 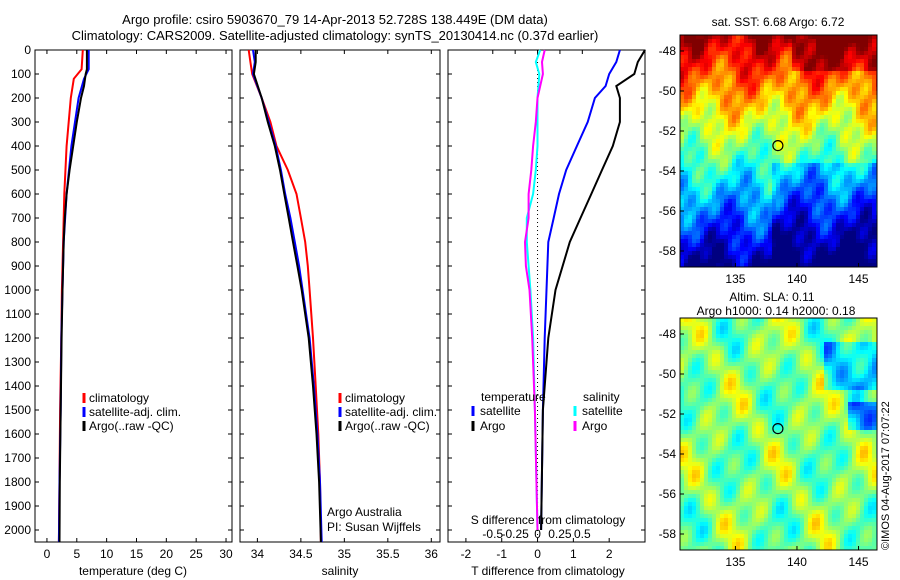 What do you see at coordinates (287, 296) in the screenshot?
I see `series-line-argo-raw-qc-` at bounding box center [287, 296].